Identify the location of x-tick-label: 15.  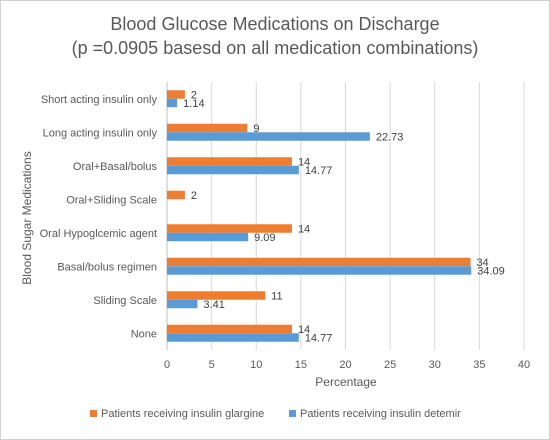
(301, 365).